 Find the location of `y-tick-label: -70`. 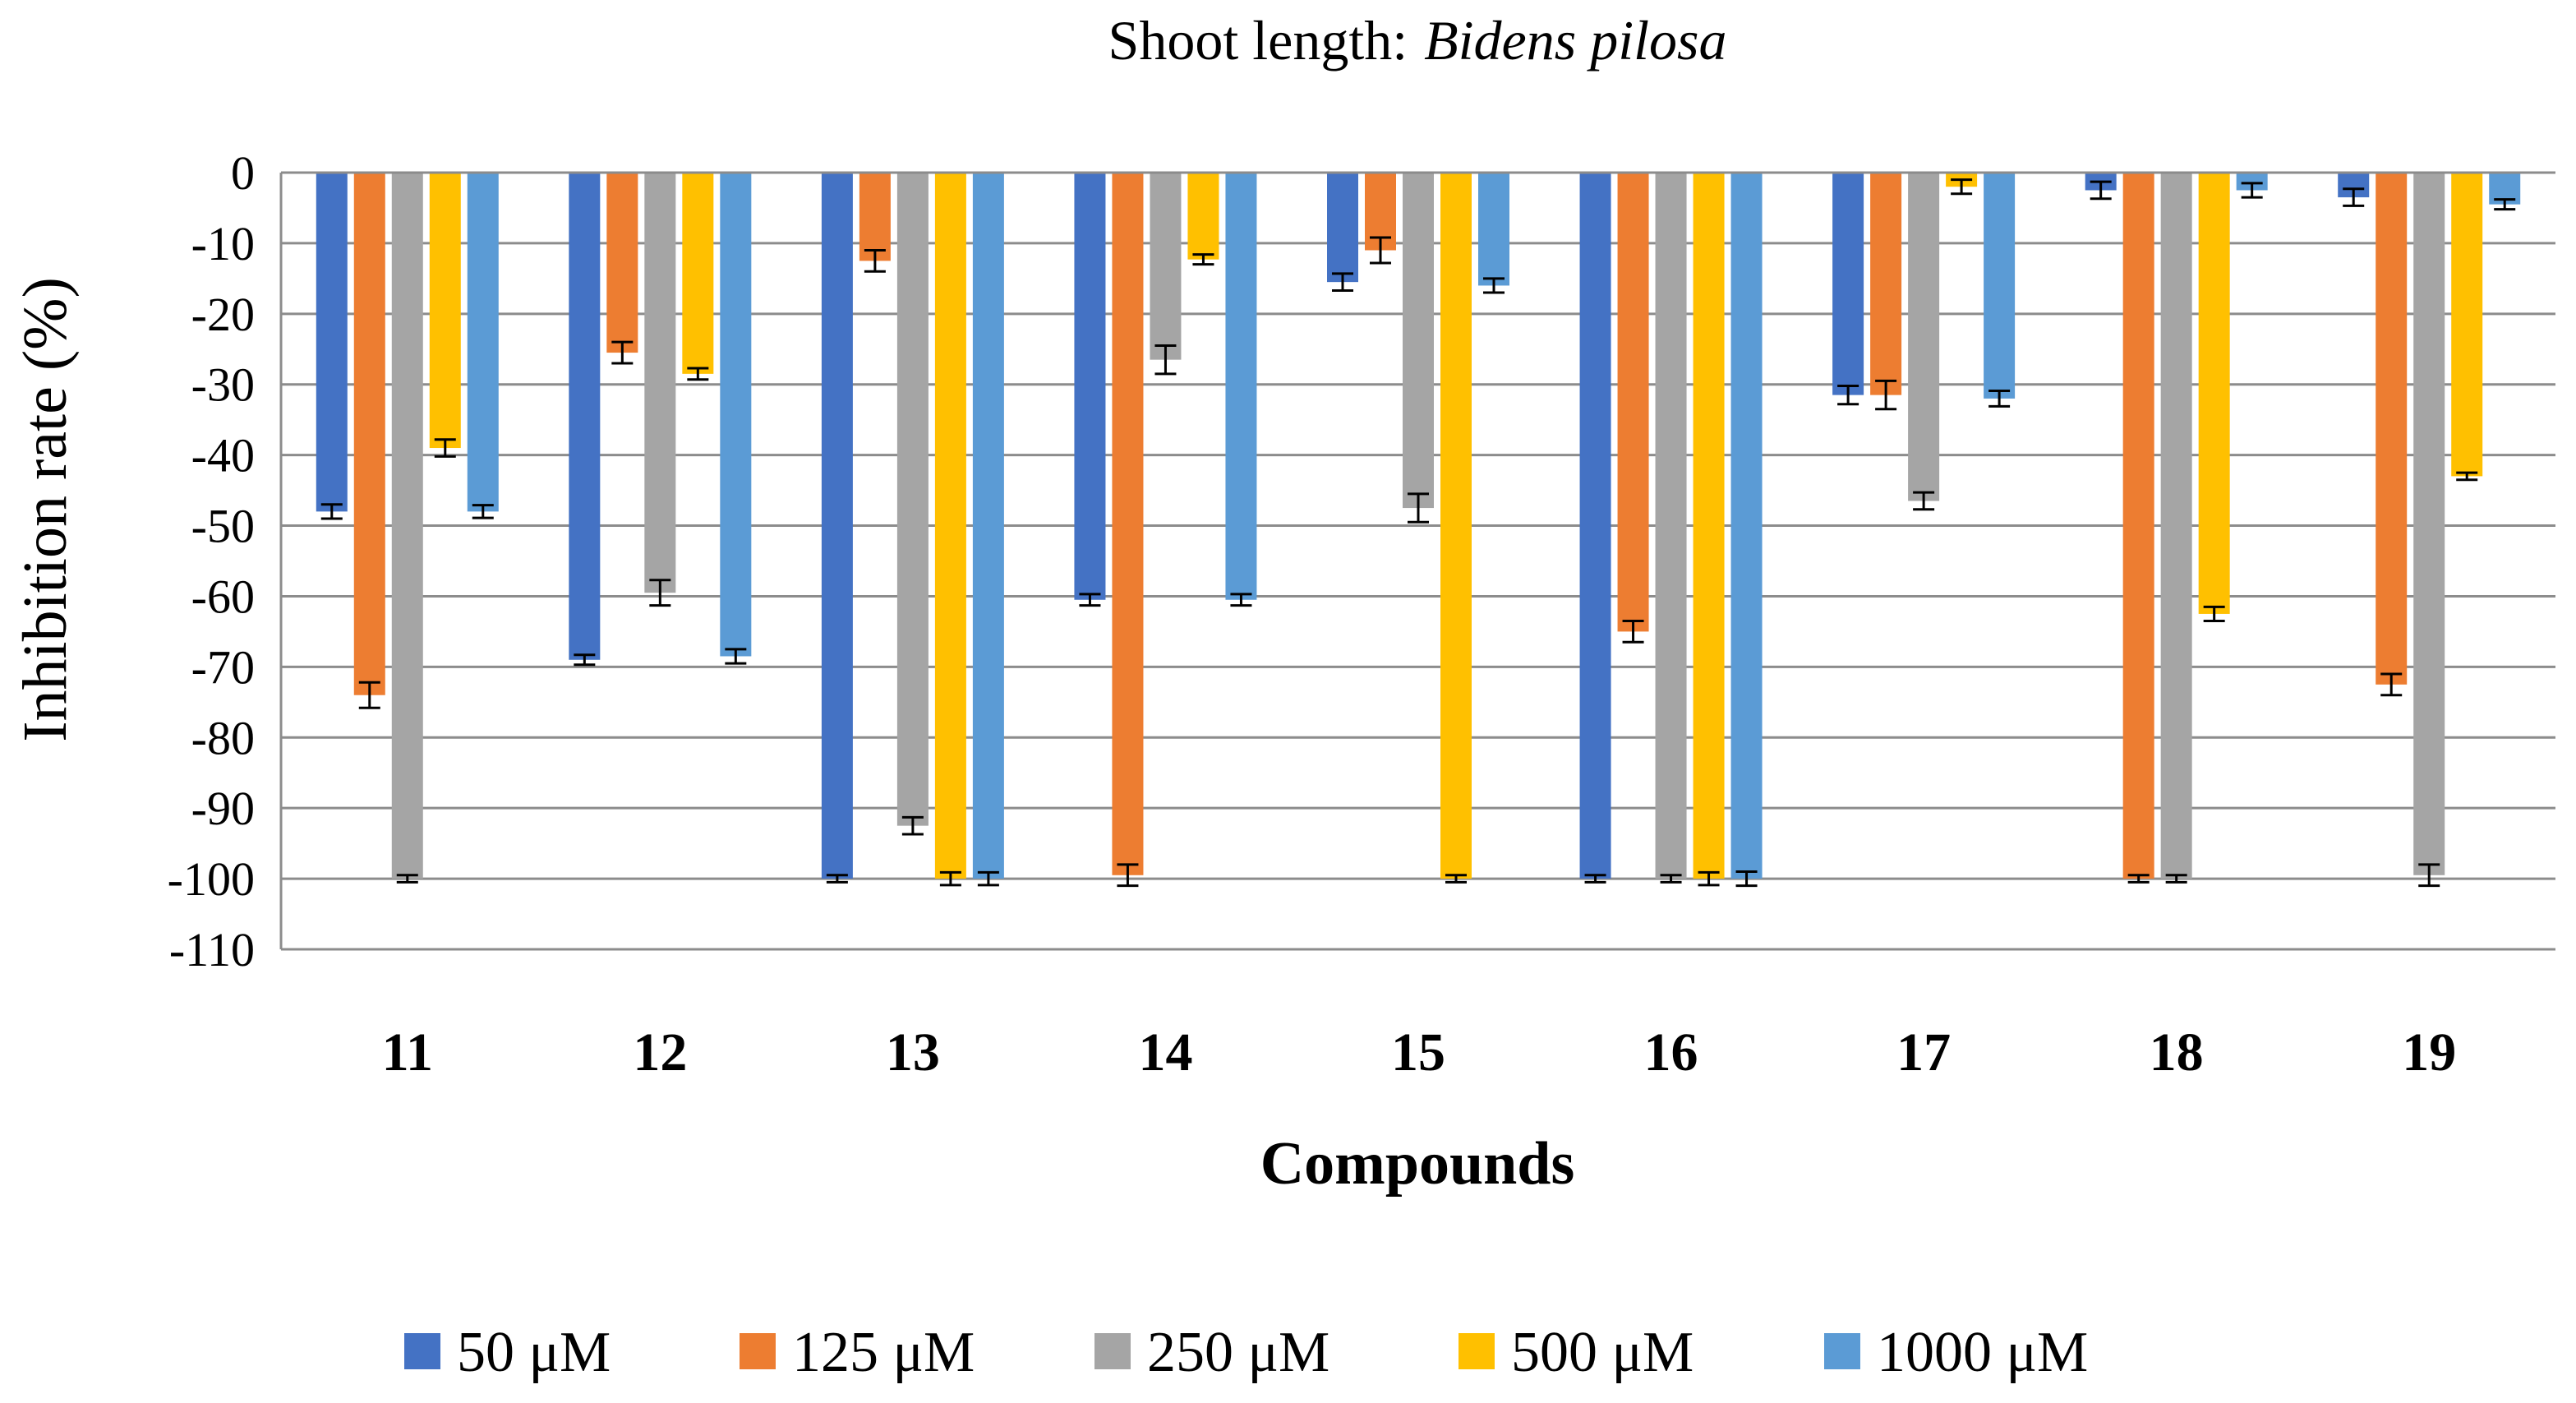

y-tick-label: -70 is located at coordinates (223, 667).